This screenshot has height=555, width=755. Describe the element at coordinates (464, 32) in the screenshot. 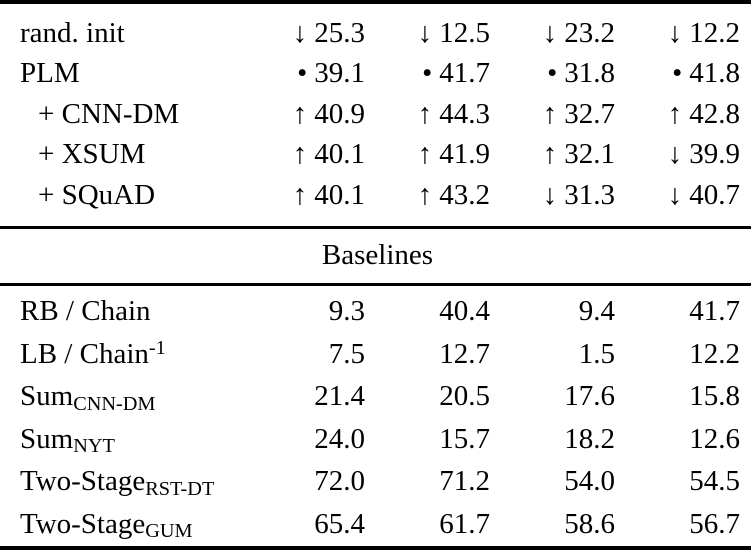

I see `cell-value: 12.5` at that location.